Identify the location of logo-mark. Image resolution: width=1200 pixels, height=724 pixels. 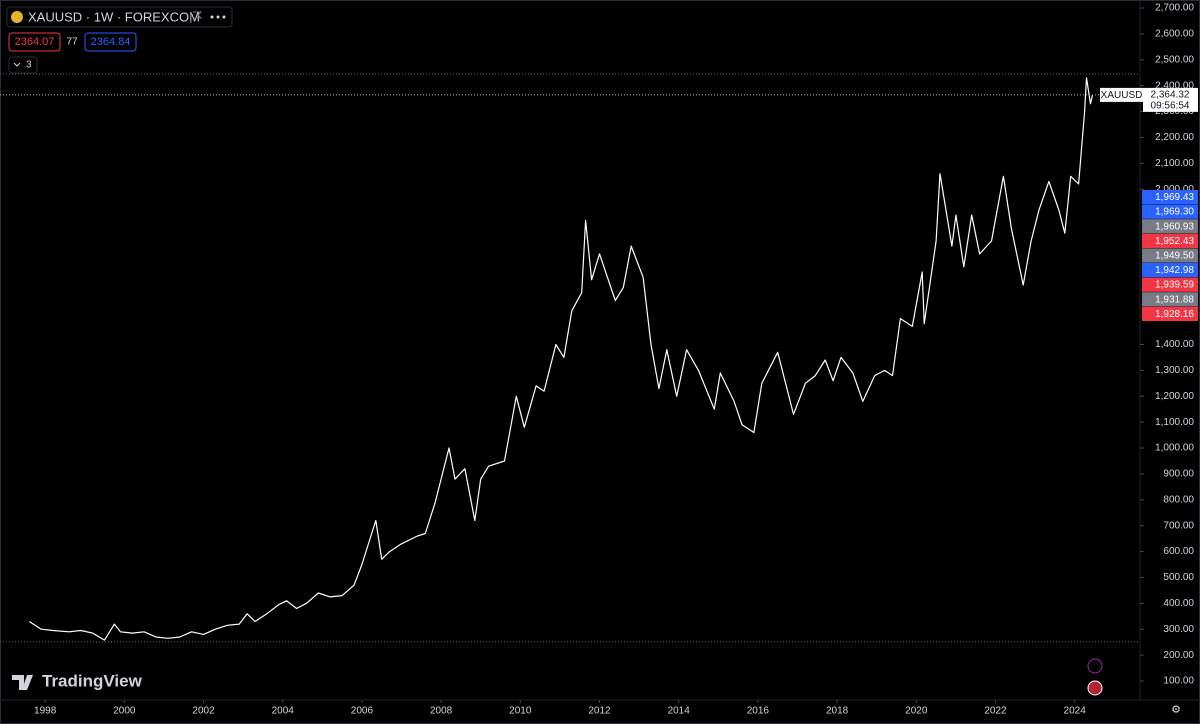
(22, 682).